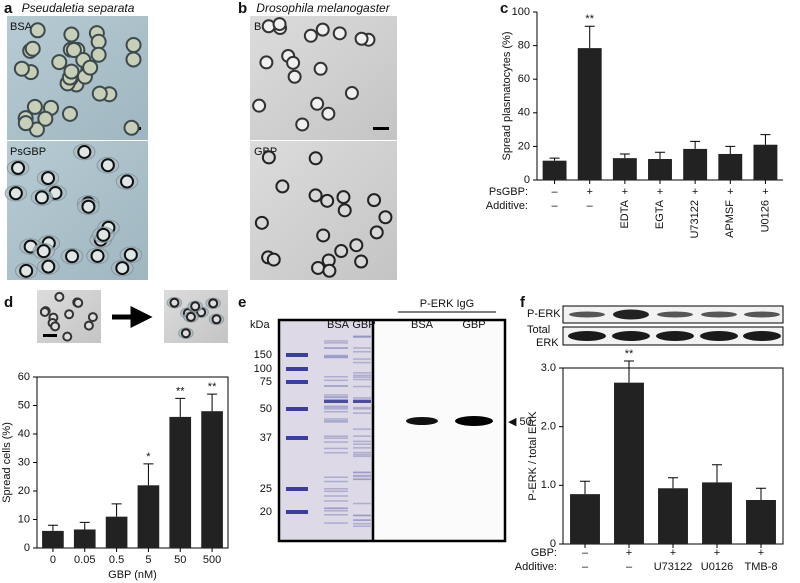  Describe the element at coordinates (8, 302) in the screenshot. I see `panel-letter: d` at that location.